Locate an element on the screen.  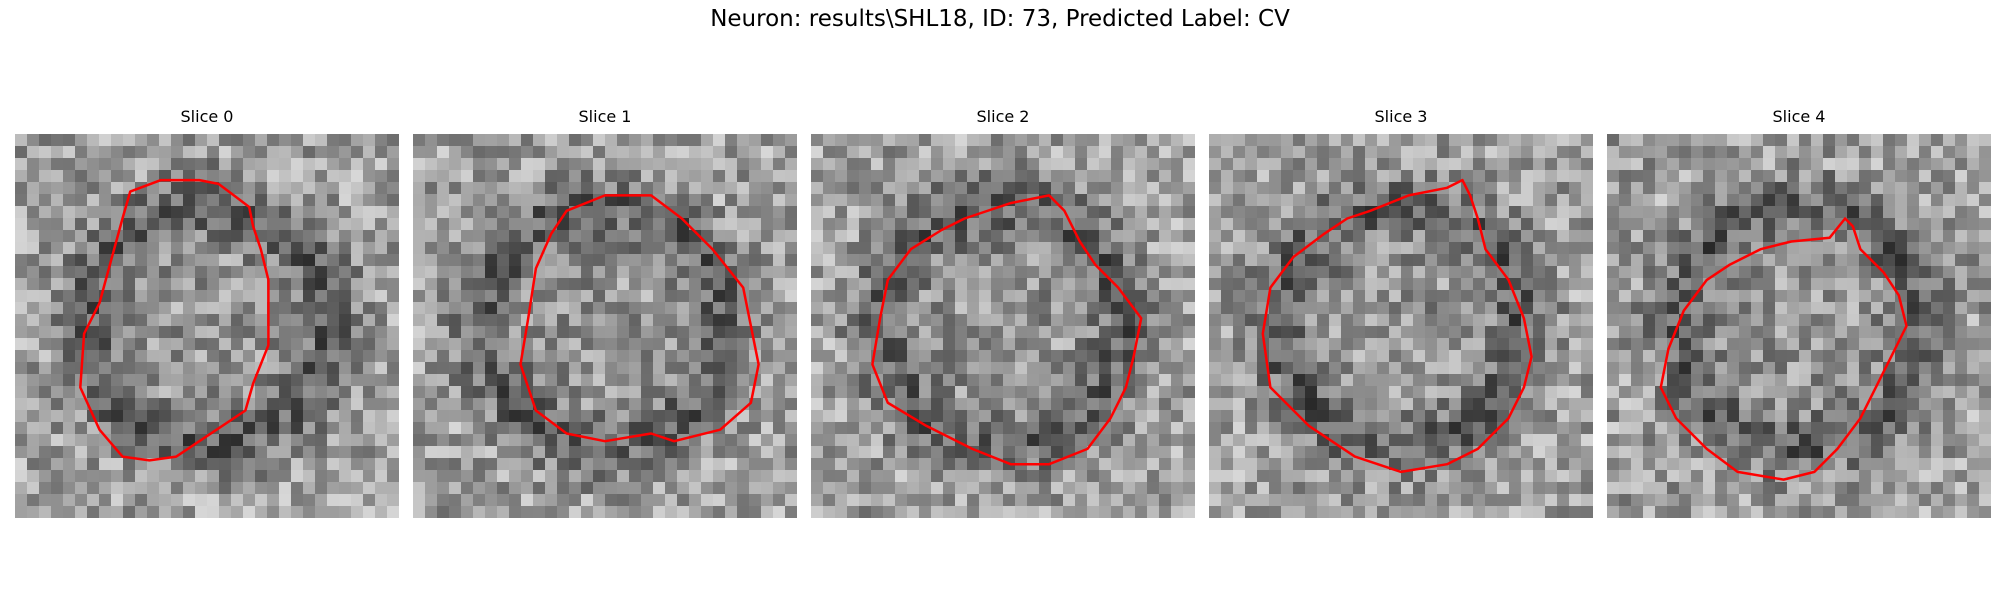
slice-title-1: Slice 1 is located at coordinates (605, 116).